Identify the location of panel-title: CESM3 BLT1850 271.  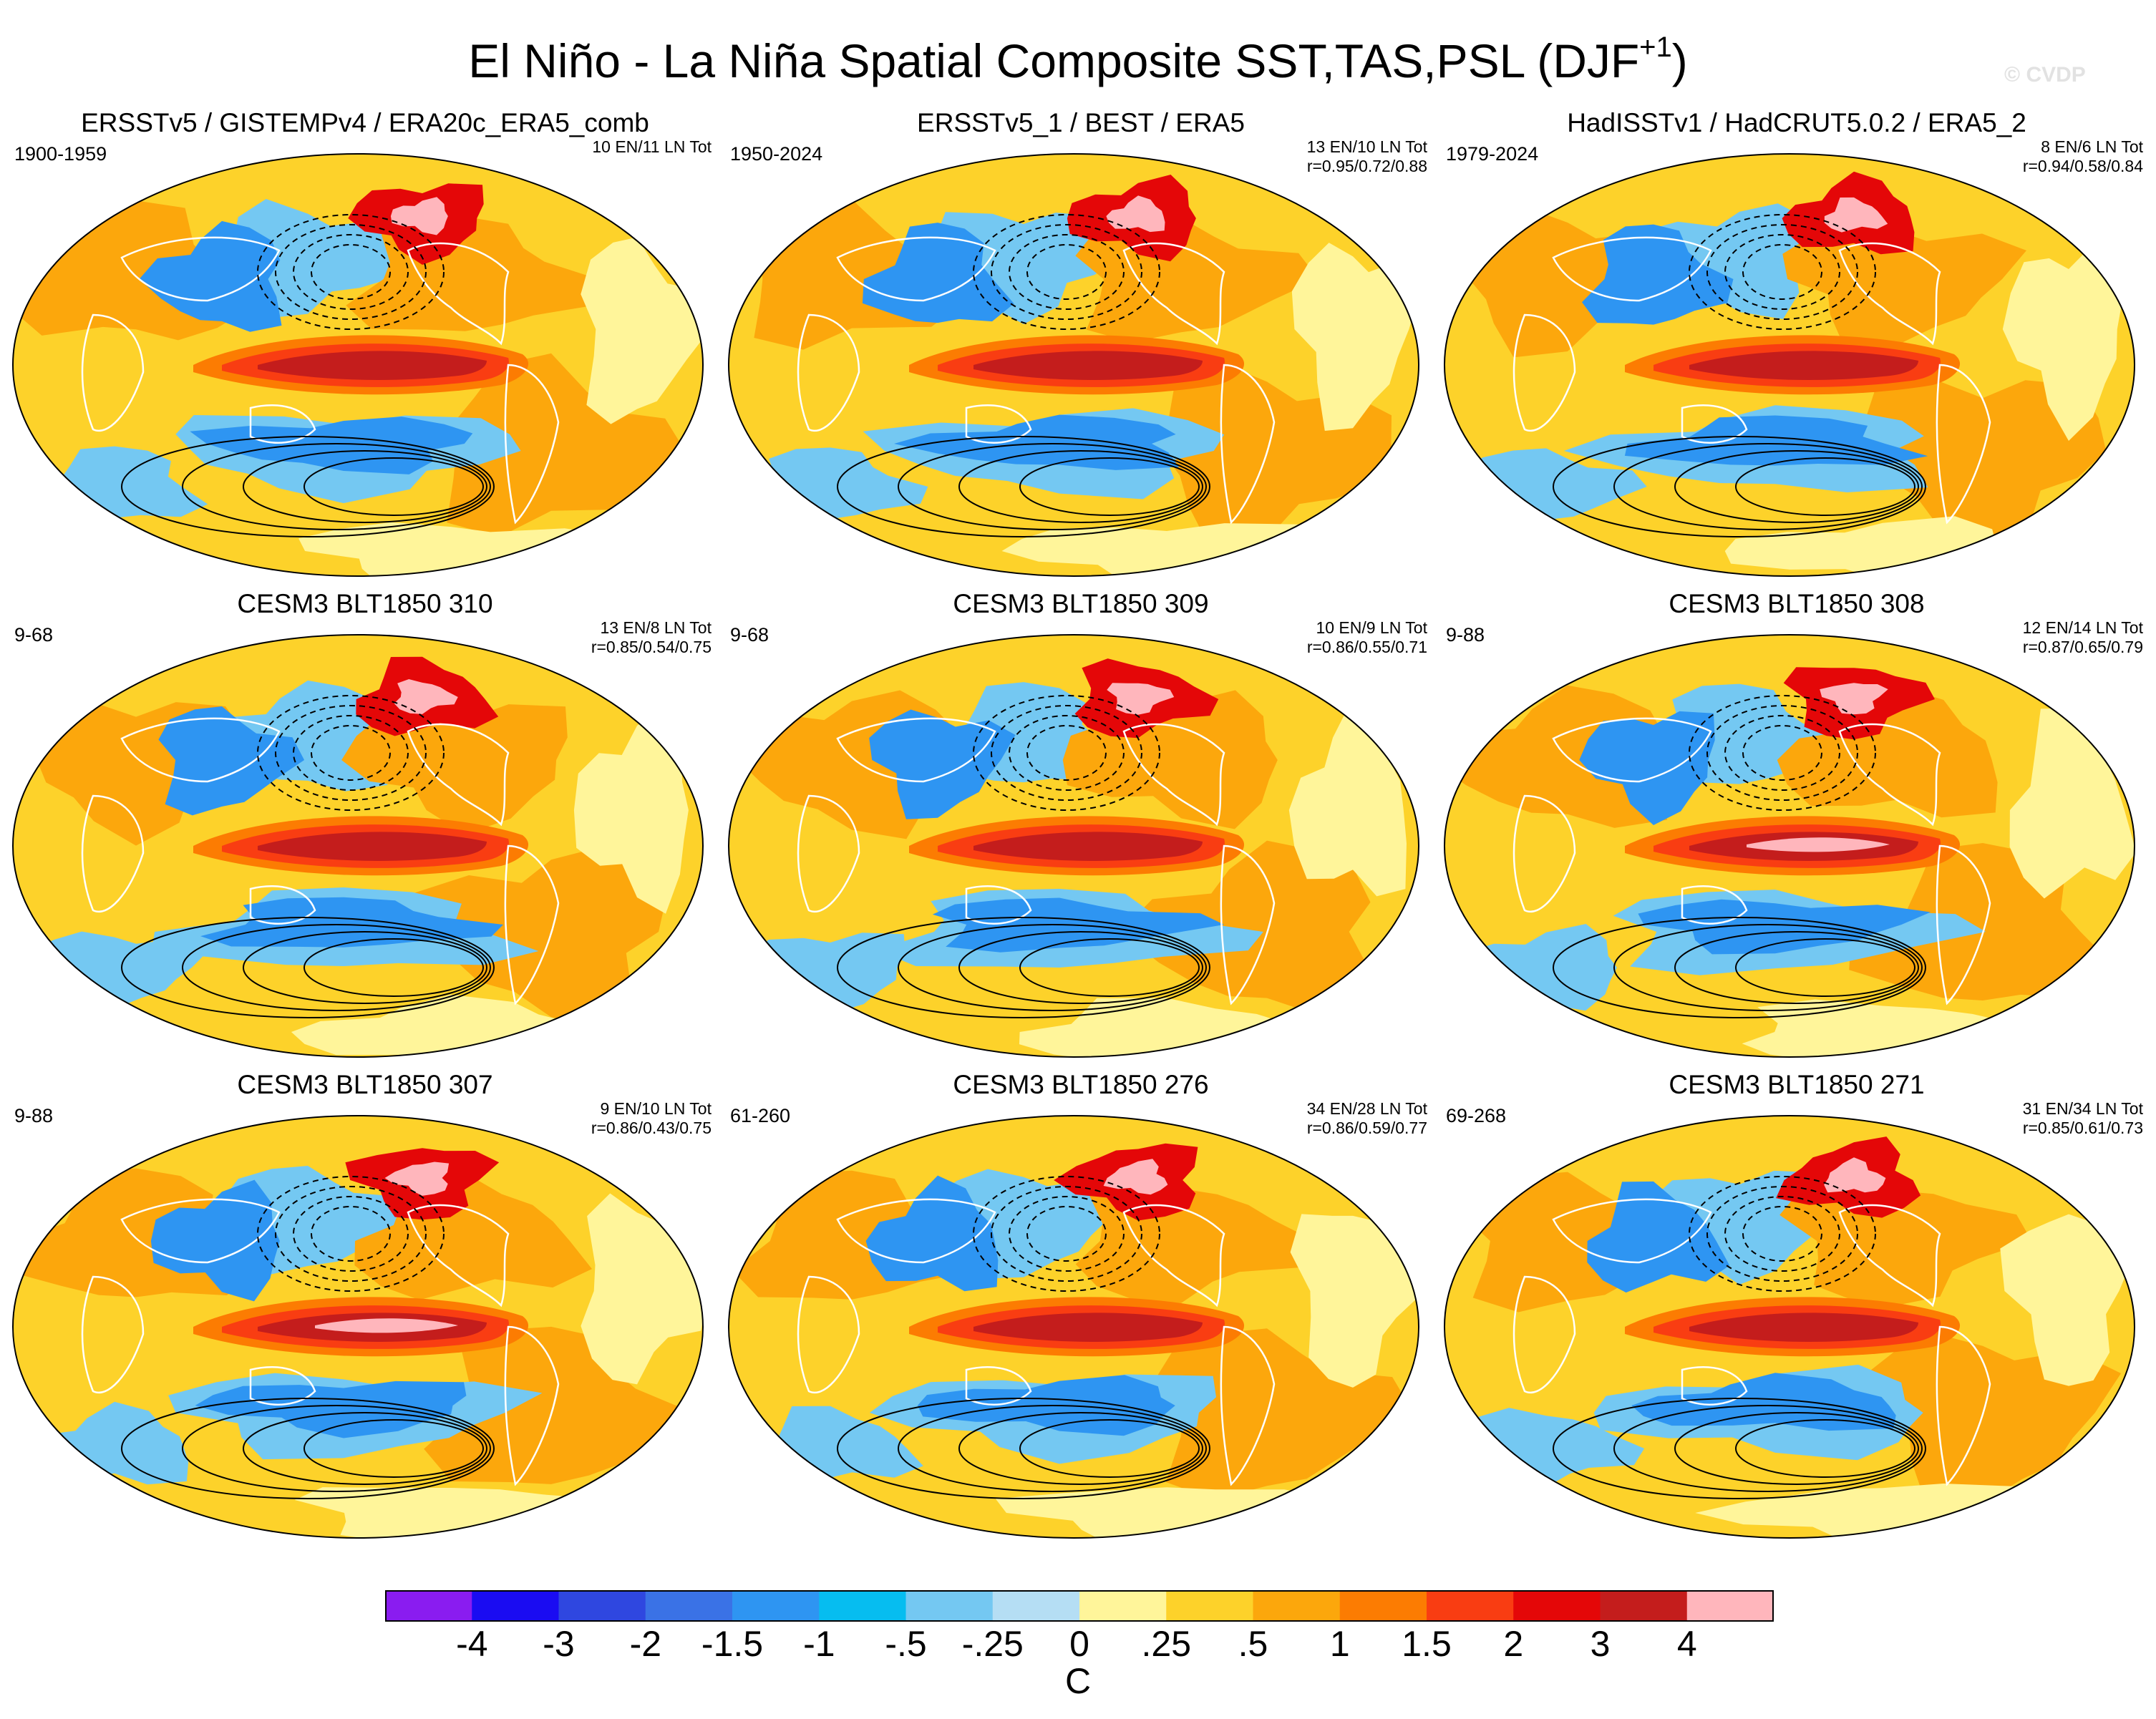
(1797, 1084).